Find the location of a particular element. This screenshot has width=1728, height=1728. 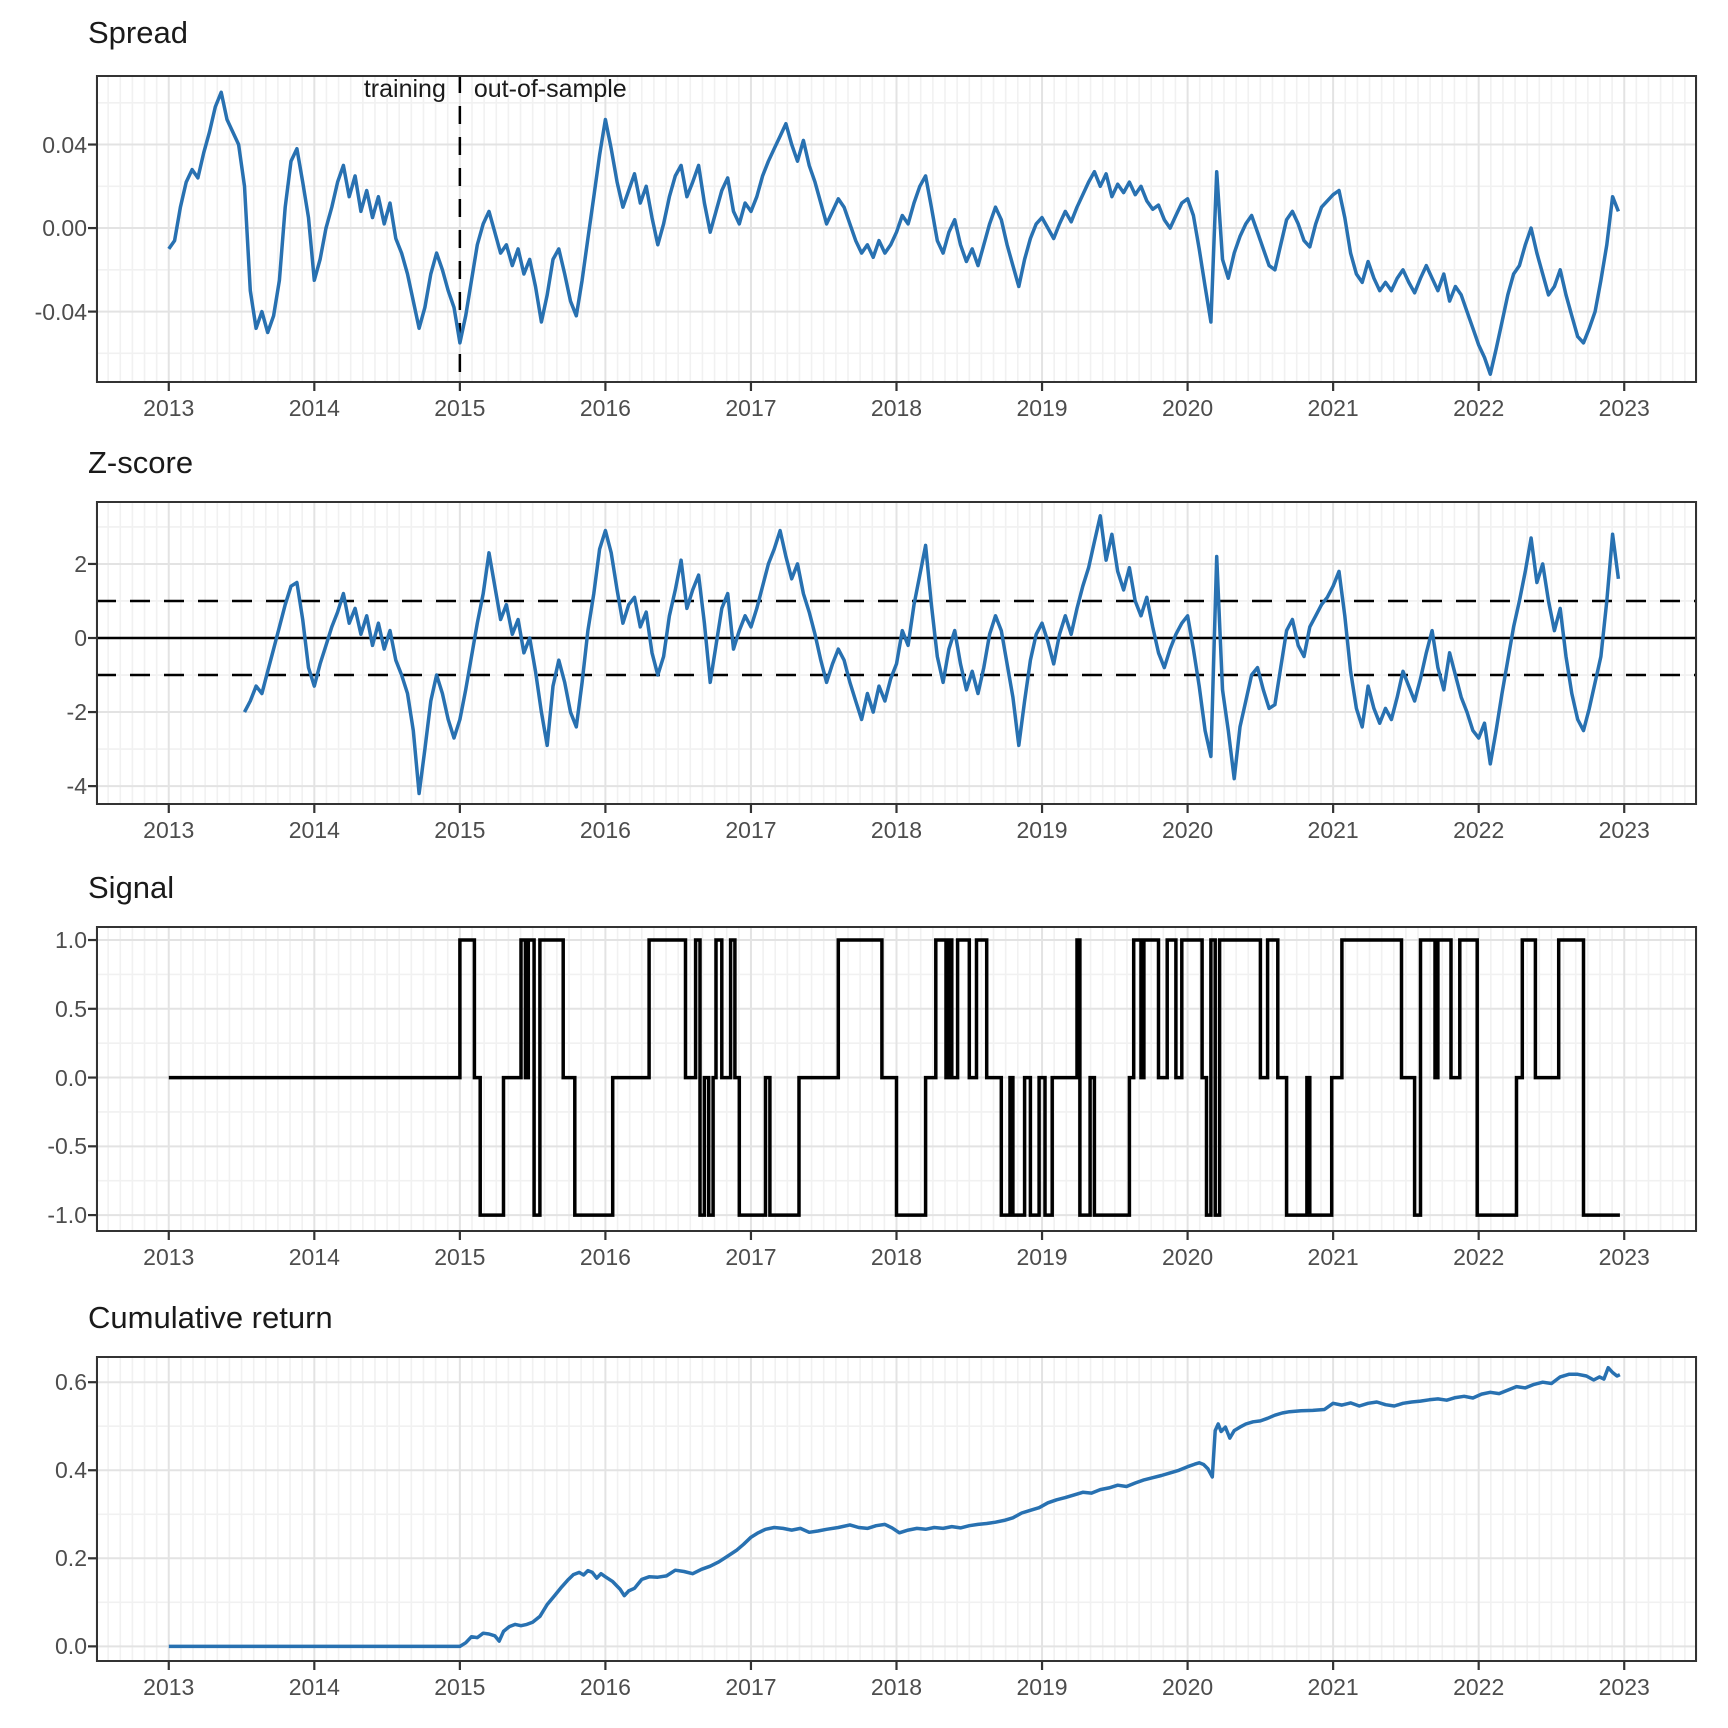

training-annotation: training is located at coordinates (404, 88).